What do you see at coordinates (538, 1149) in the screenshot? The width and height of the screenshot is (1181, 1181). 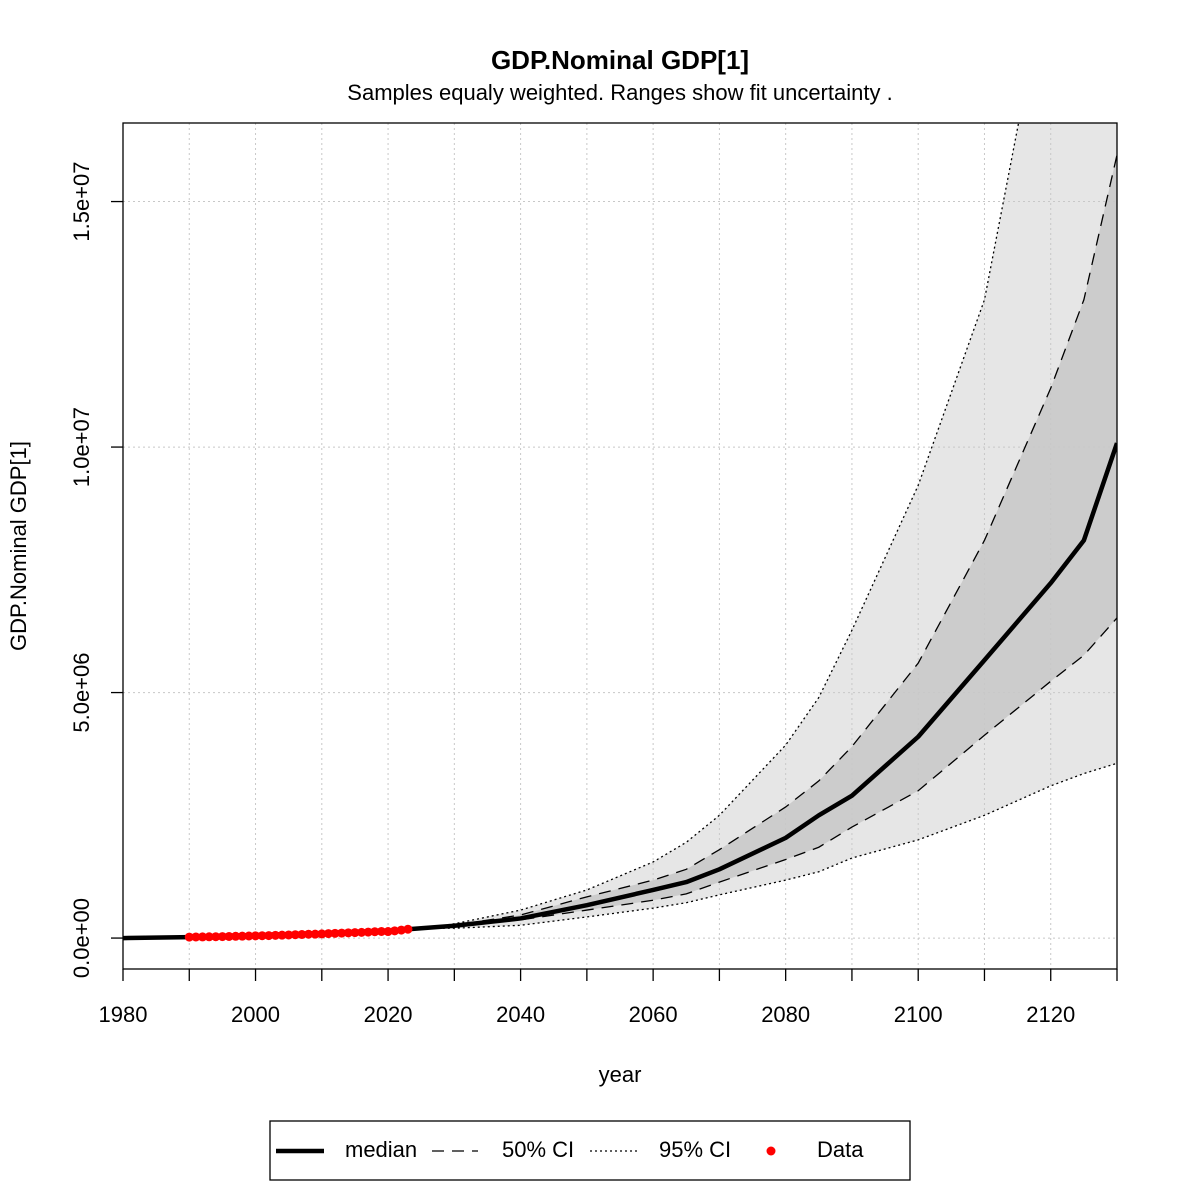 I see `legend-label: 50% CI` at bounding box center [538, 1149].